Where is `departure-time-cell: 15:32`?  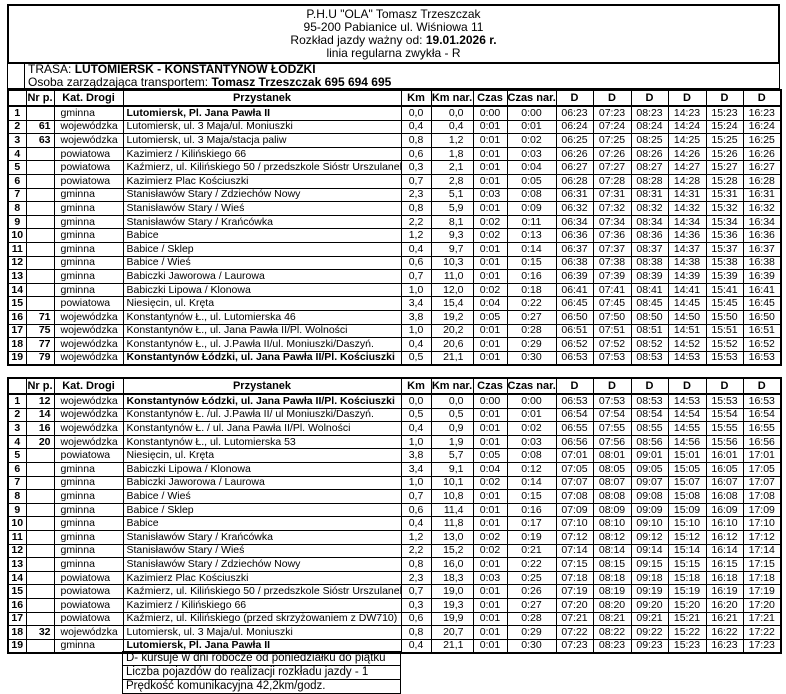 departure-time-cell: 15:32 is located at coordinates (724, 208).